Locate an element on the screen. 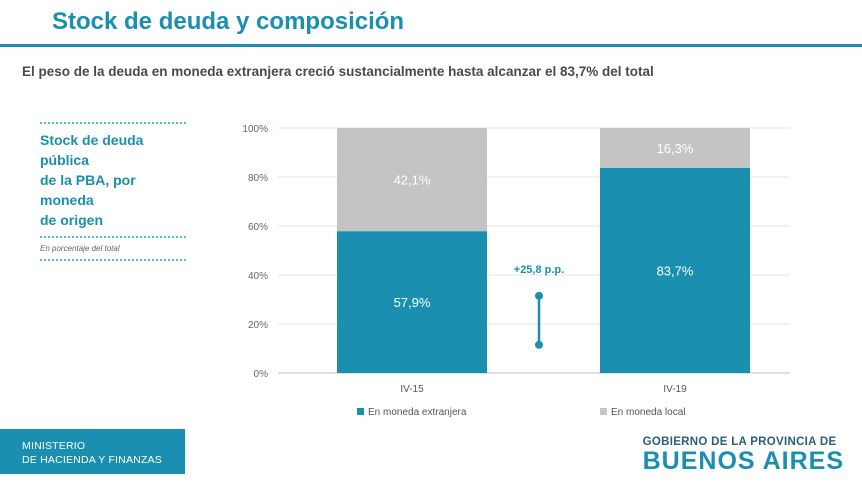 Image resolution: width=862 pixels, height=494 pixels. chart-unit-note: En porcentaje del total is located at coordinates (80, 248).